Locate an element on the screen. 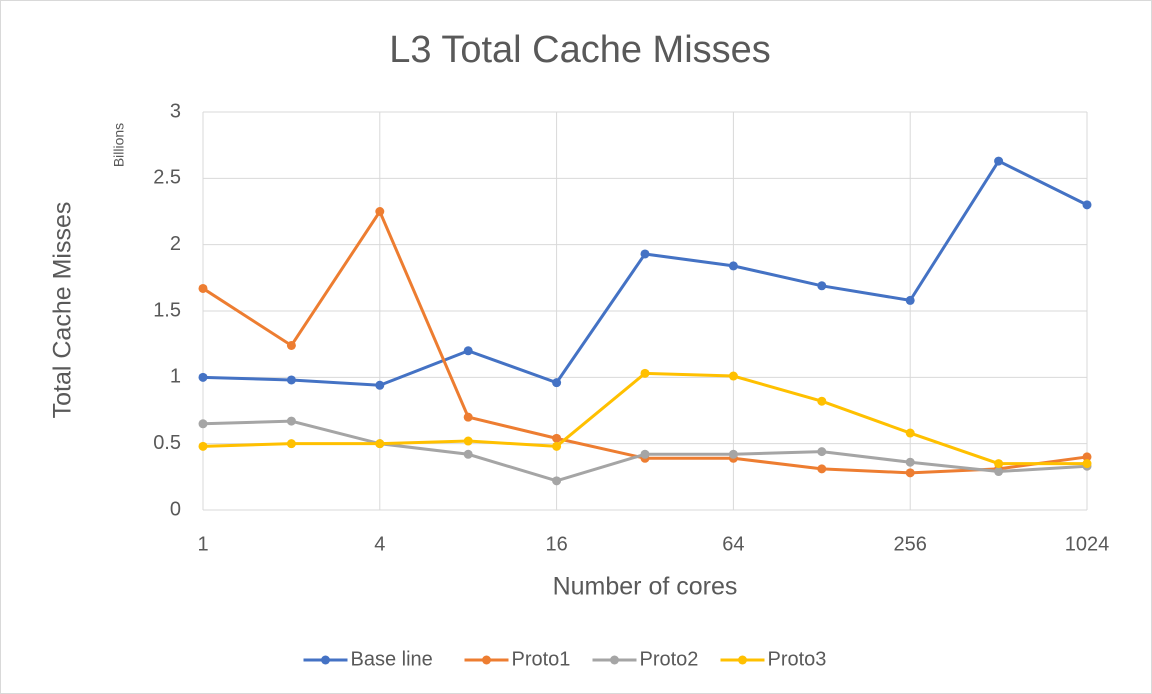 This screenshot has width=1152, height=694. chart-title: L3 Total Cache Misses is located at coordinates (580, 50).